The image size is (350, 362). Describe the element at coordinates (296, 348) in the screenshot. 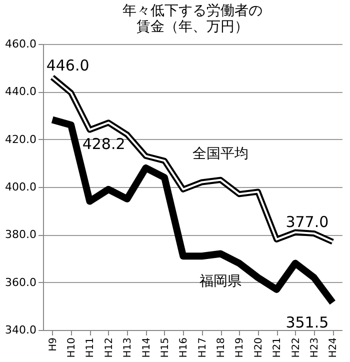

I see `x-tick-label: H22` at that location.